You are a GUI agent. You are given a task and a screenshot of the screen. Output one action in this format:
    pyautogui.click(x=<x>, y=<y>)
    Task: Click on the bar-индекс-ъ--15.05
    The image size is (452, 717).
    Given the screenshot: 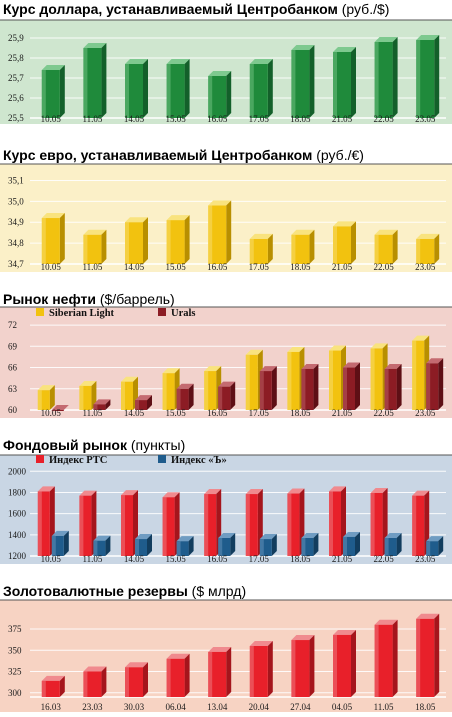 What is the action you would take?
    pyautogui.click(x=185, y=546)
    